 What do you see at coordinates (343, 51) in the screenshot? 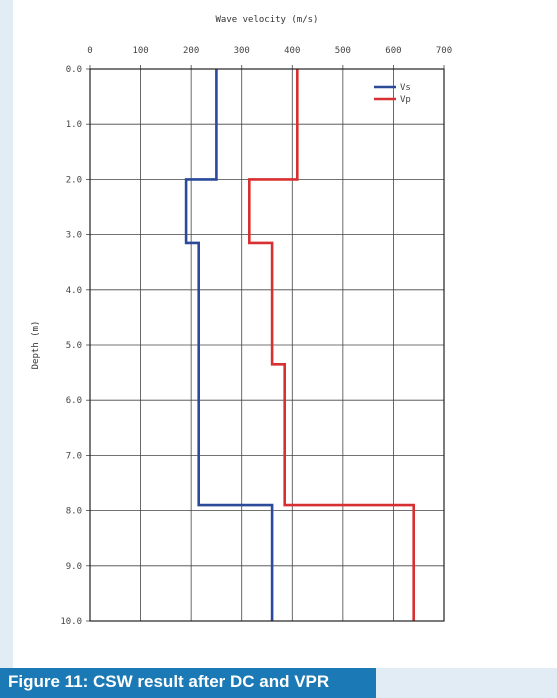
I see `x-tick-label: 500` at bounding box center [343, 51].